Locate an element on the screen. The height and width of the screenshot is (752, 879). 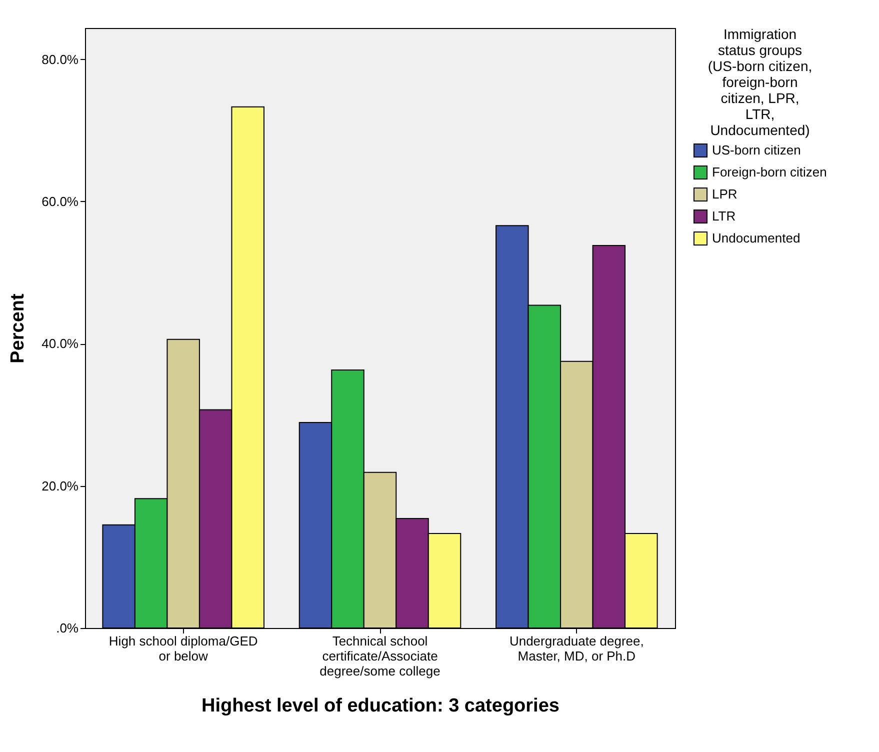
y-tick-label: .0% is located at coordinates (67, 628).